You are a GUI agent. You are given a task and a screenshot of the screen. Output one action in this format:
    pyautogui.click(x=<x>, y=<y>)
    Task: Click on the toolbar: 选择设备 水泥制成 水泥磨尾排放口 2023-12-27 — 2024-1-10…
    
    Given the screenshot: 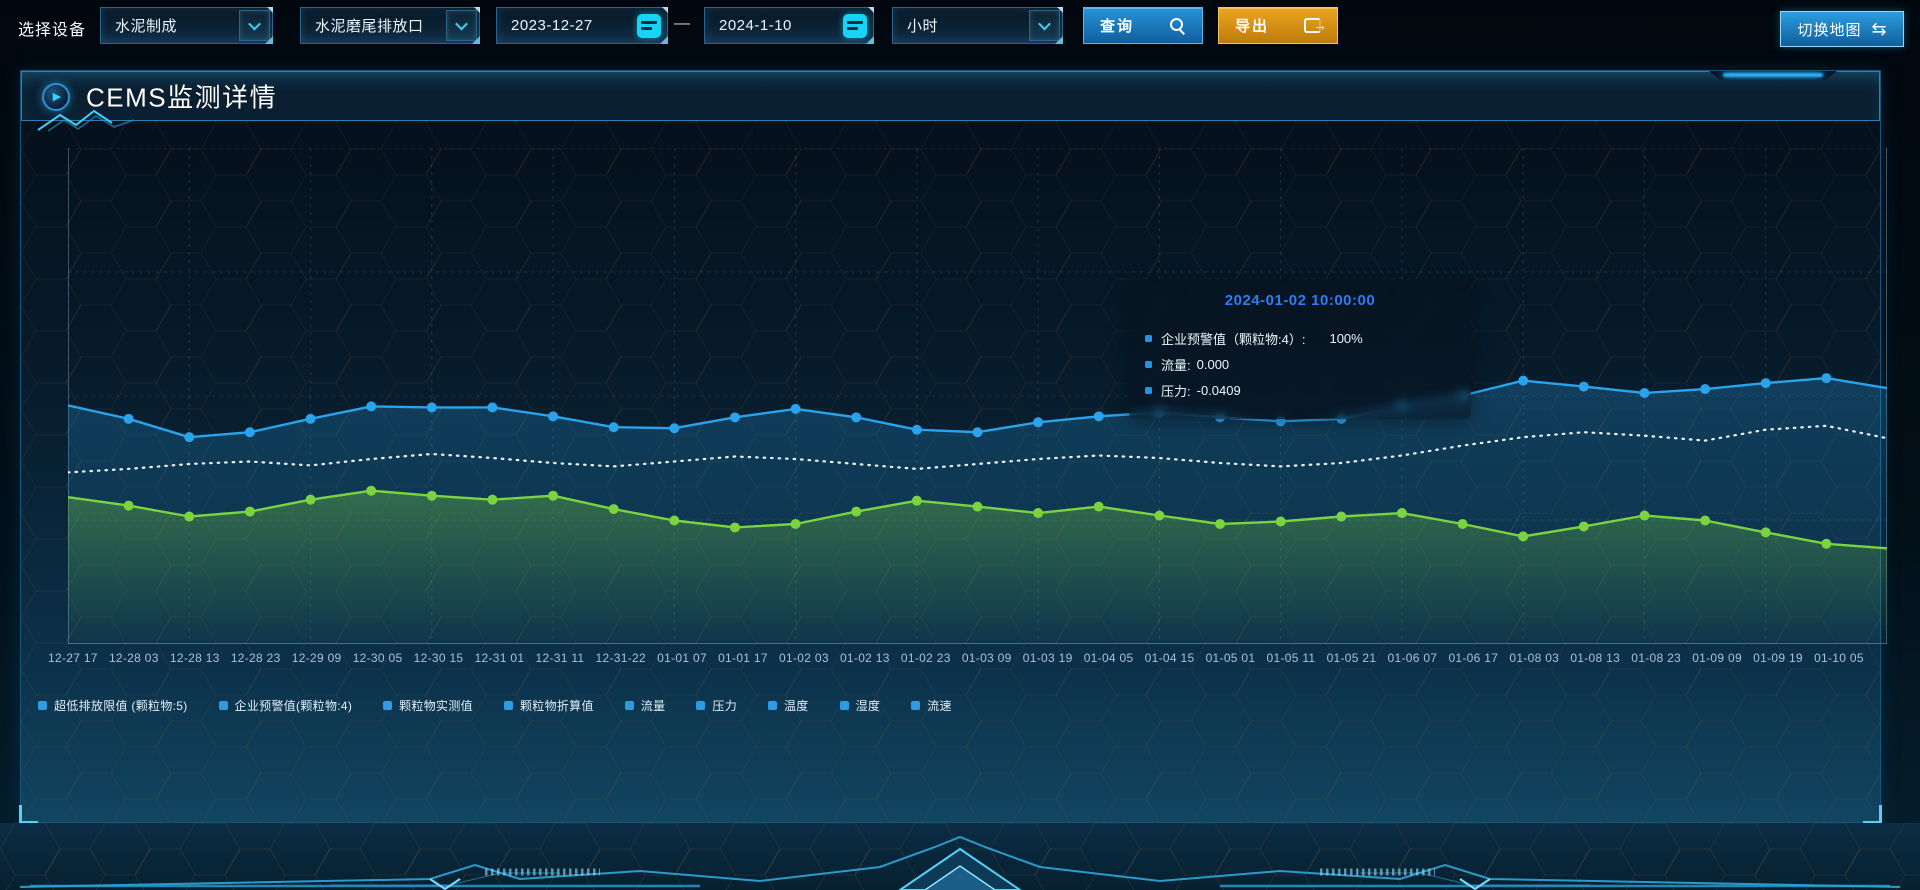 What is the action you would take?
    pyautogui.click(x=960, y=28)
    